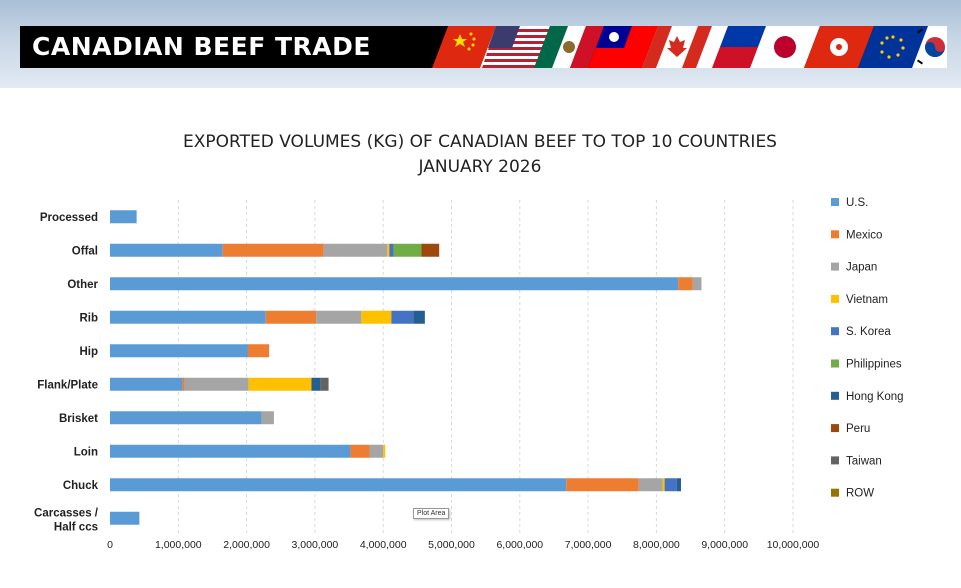 Image resolution: width=961 pixels, height=588 pixels. I want to click on legend-label: Vietnam, so click(867, 300).